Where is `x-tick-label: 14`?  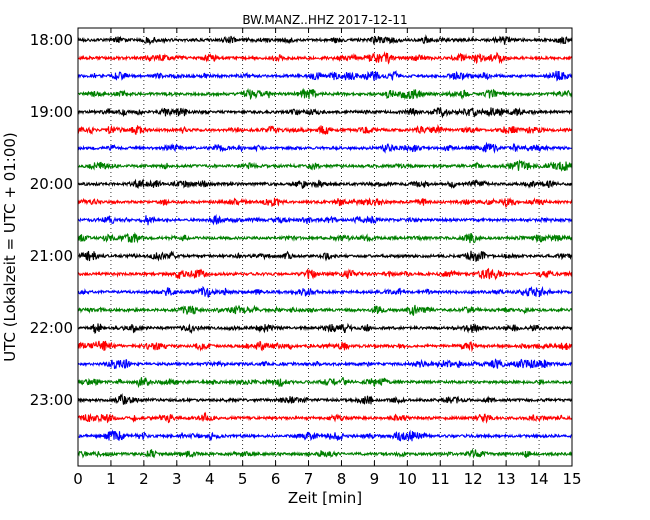
x-tick-label: 14 is located at coordinates (539, 479).